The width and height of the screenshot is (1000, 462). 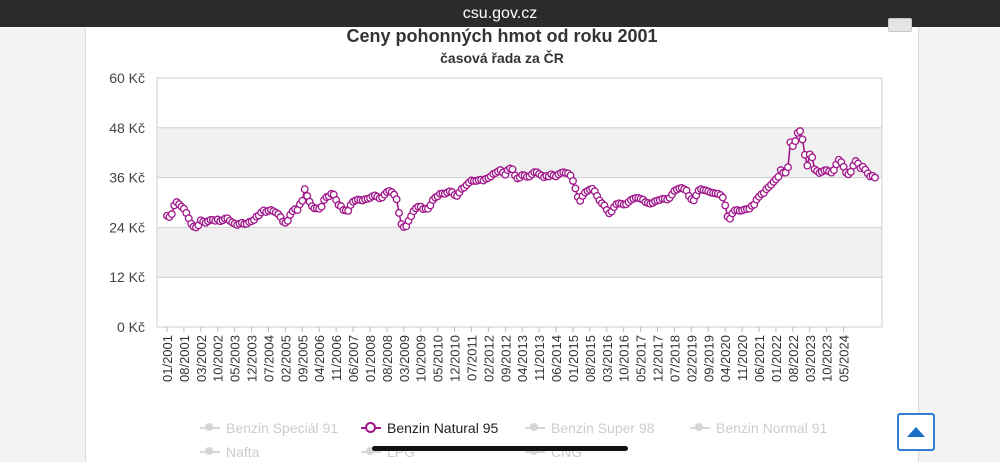 I want to click on x-tick-label: 04/2013, so click(x=522, y=358).